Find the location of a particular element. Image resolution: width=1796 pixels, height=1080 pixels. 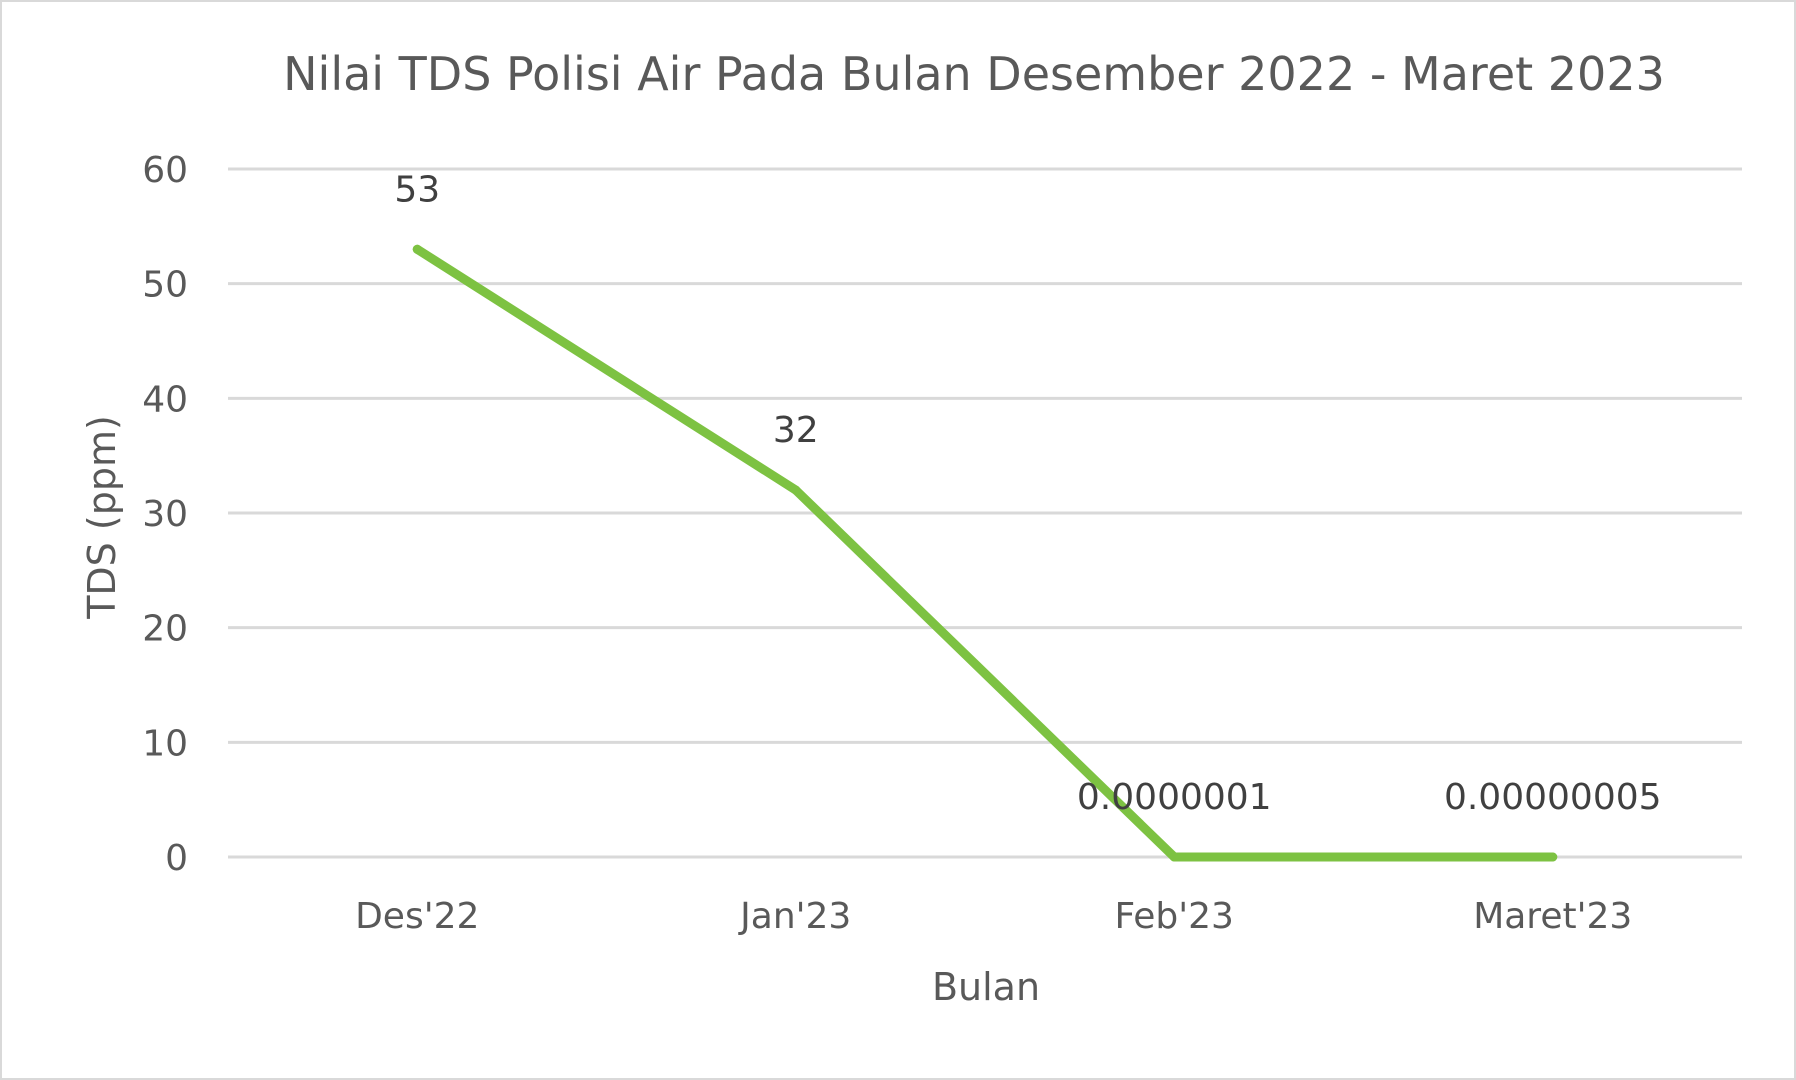

y-tick-label: 20 is located at coordinates (165, 629).